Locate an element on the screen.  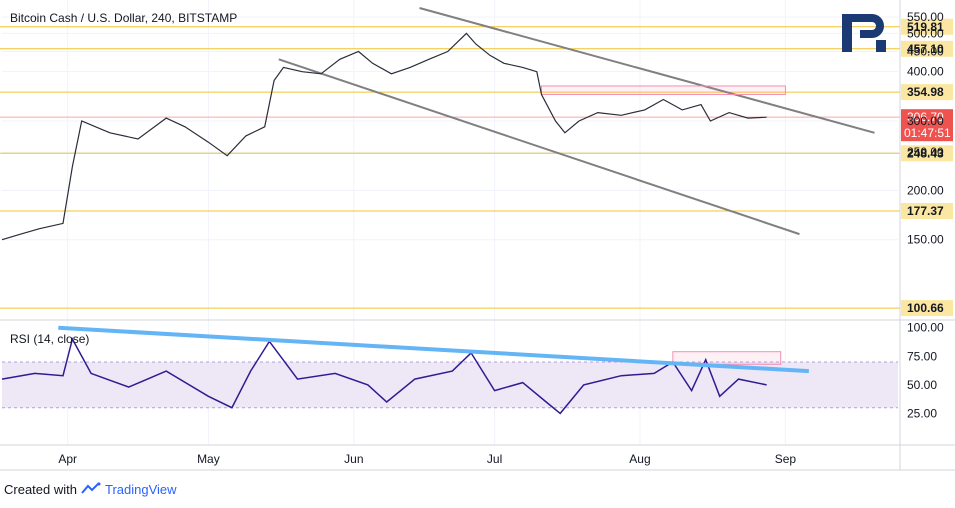
level-label: 519.81 is located at coordinates (925, 27).